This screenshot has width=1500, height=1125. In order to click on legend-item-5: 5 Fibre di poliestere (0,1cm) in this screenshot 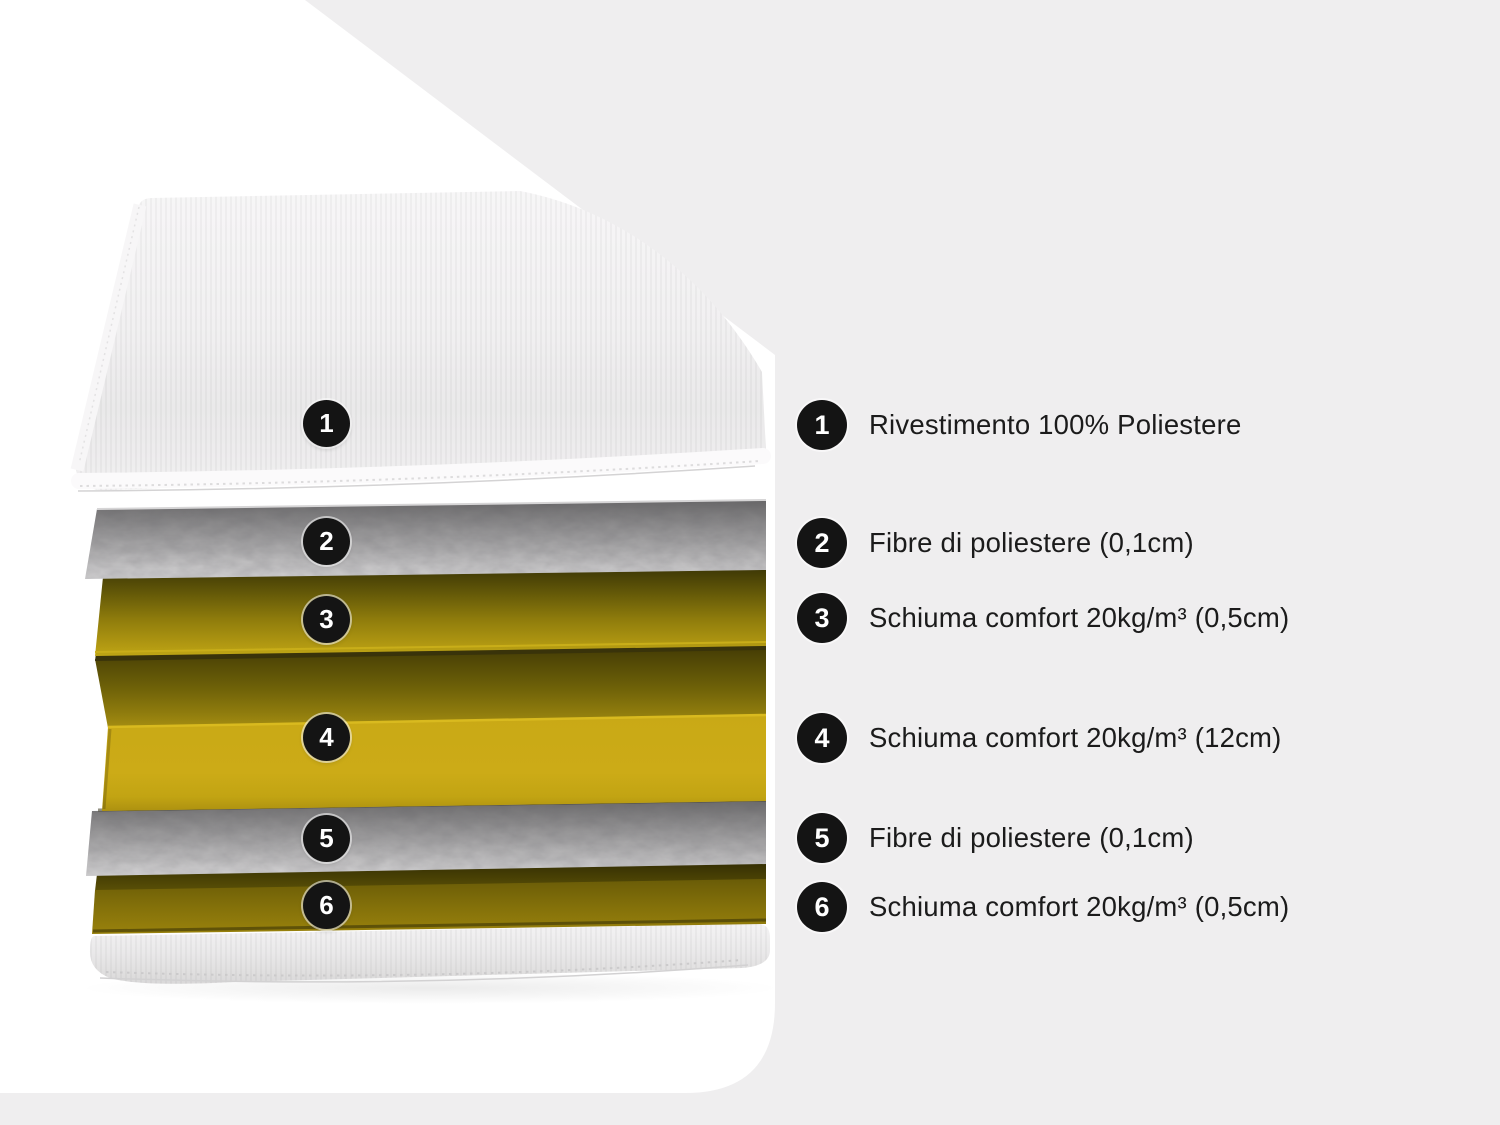, I will do `click(995, 838)`.